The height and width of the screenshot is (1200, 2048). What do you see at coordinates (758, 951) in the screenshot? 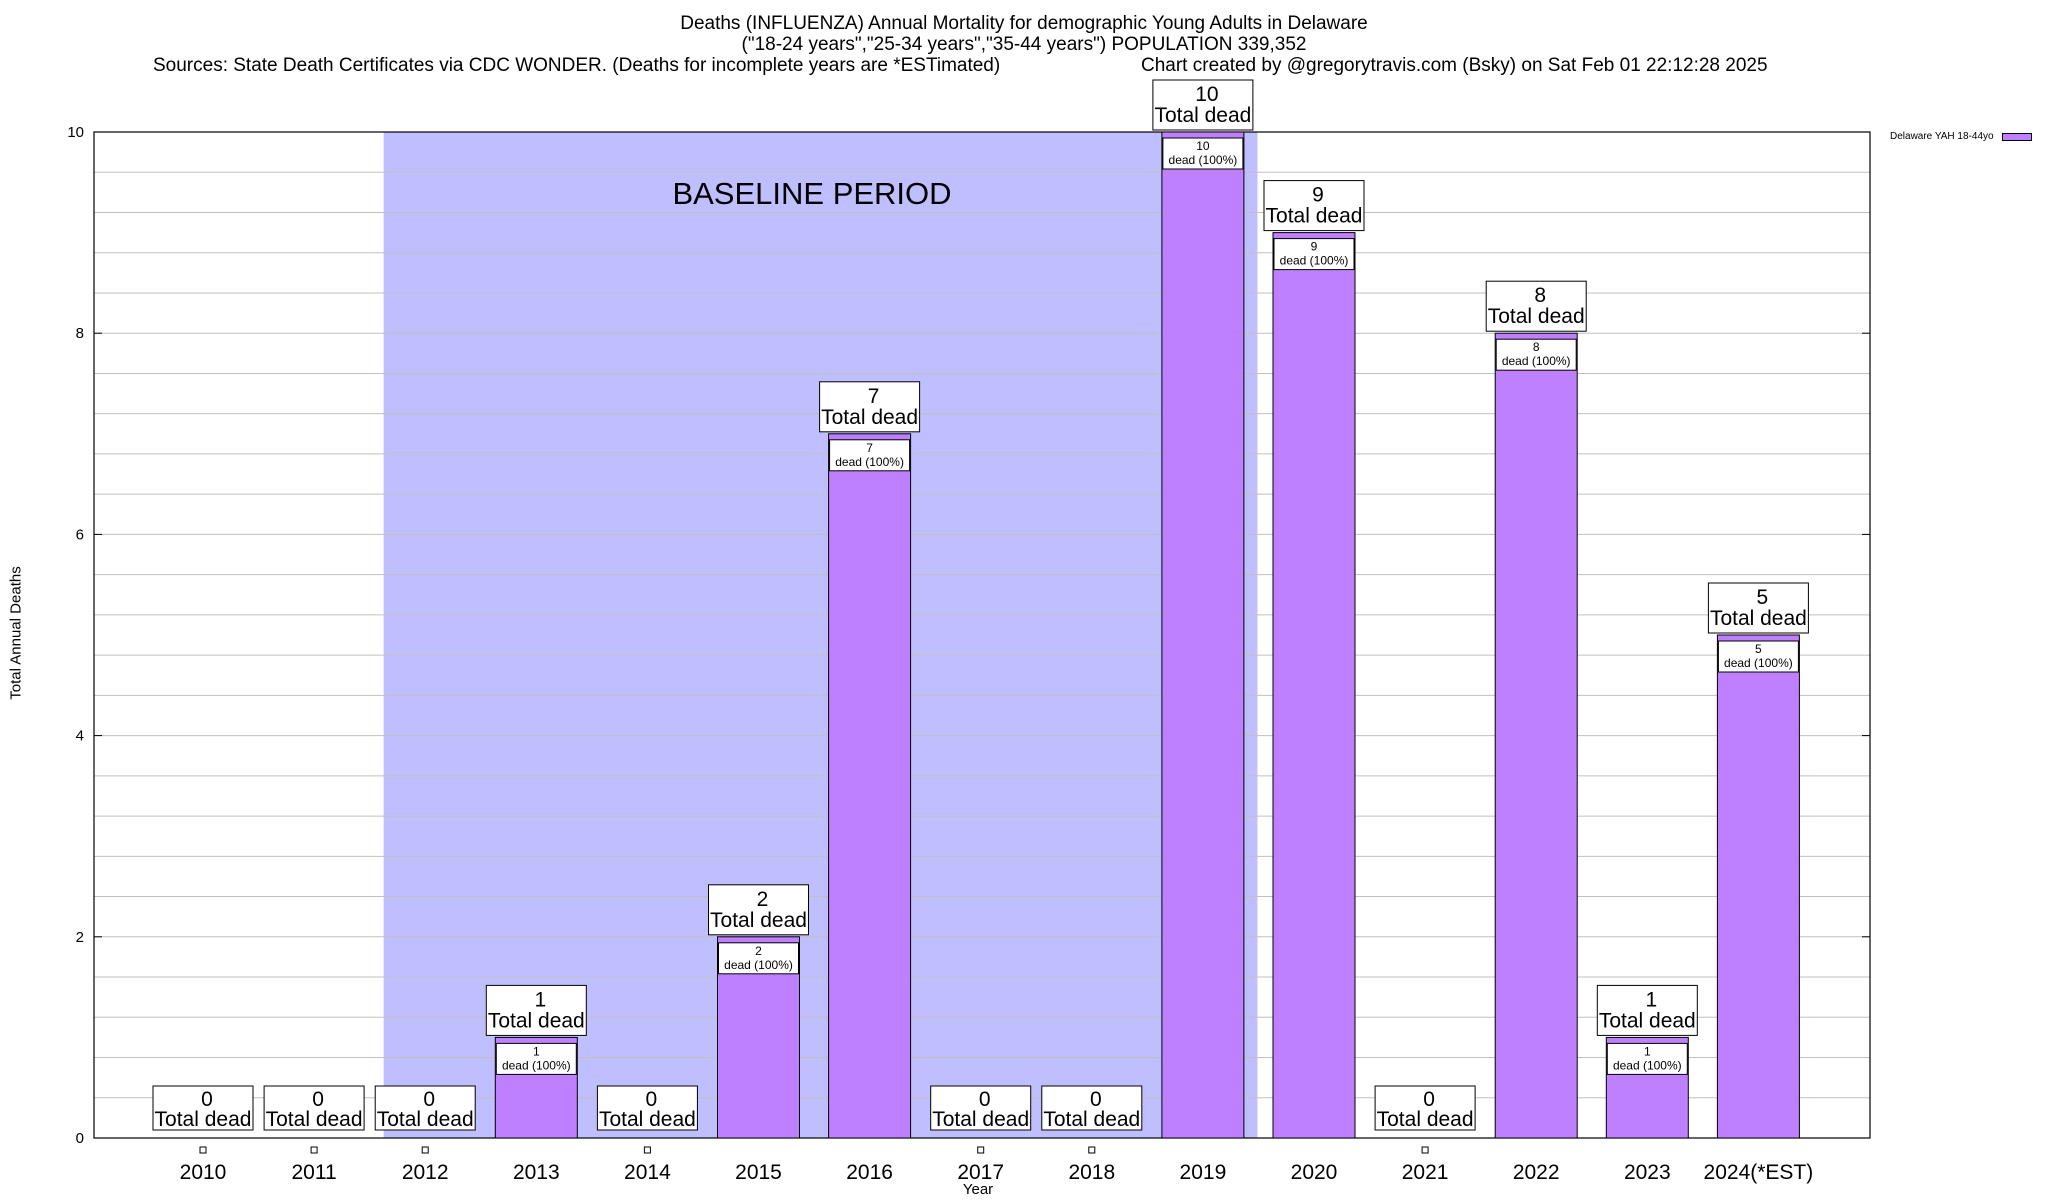
I see `bar-inner-count: 2` at bounding box center [758, 951].